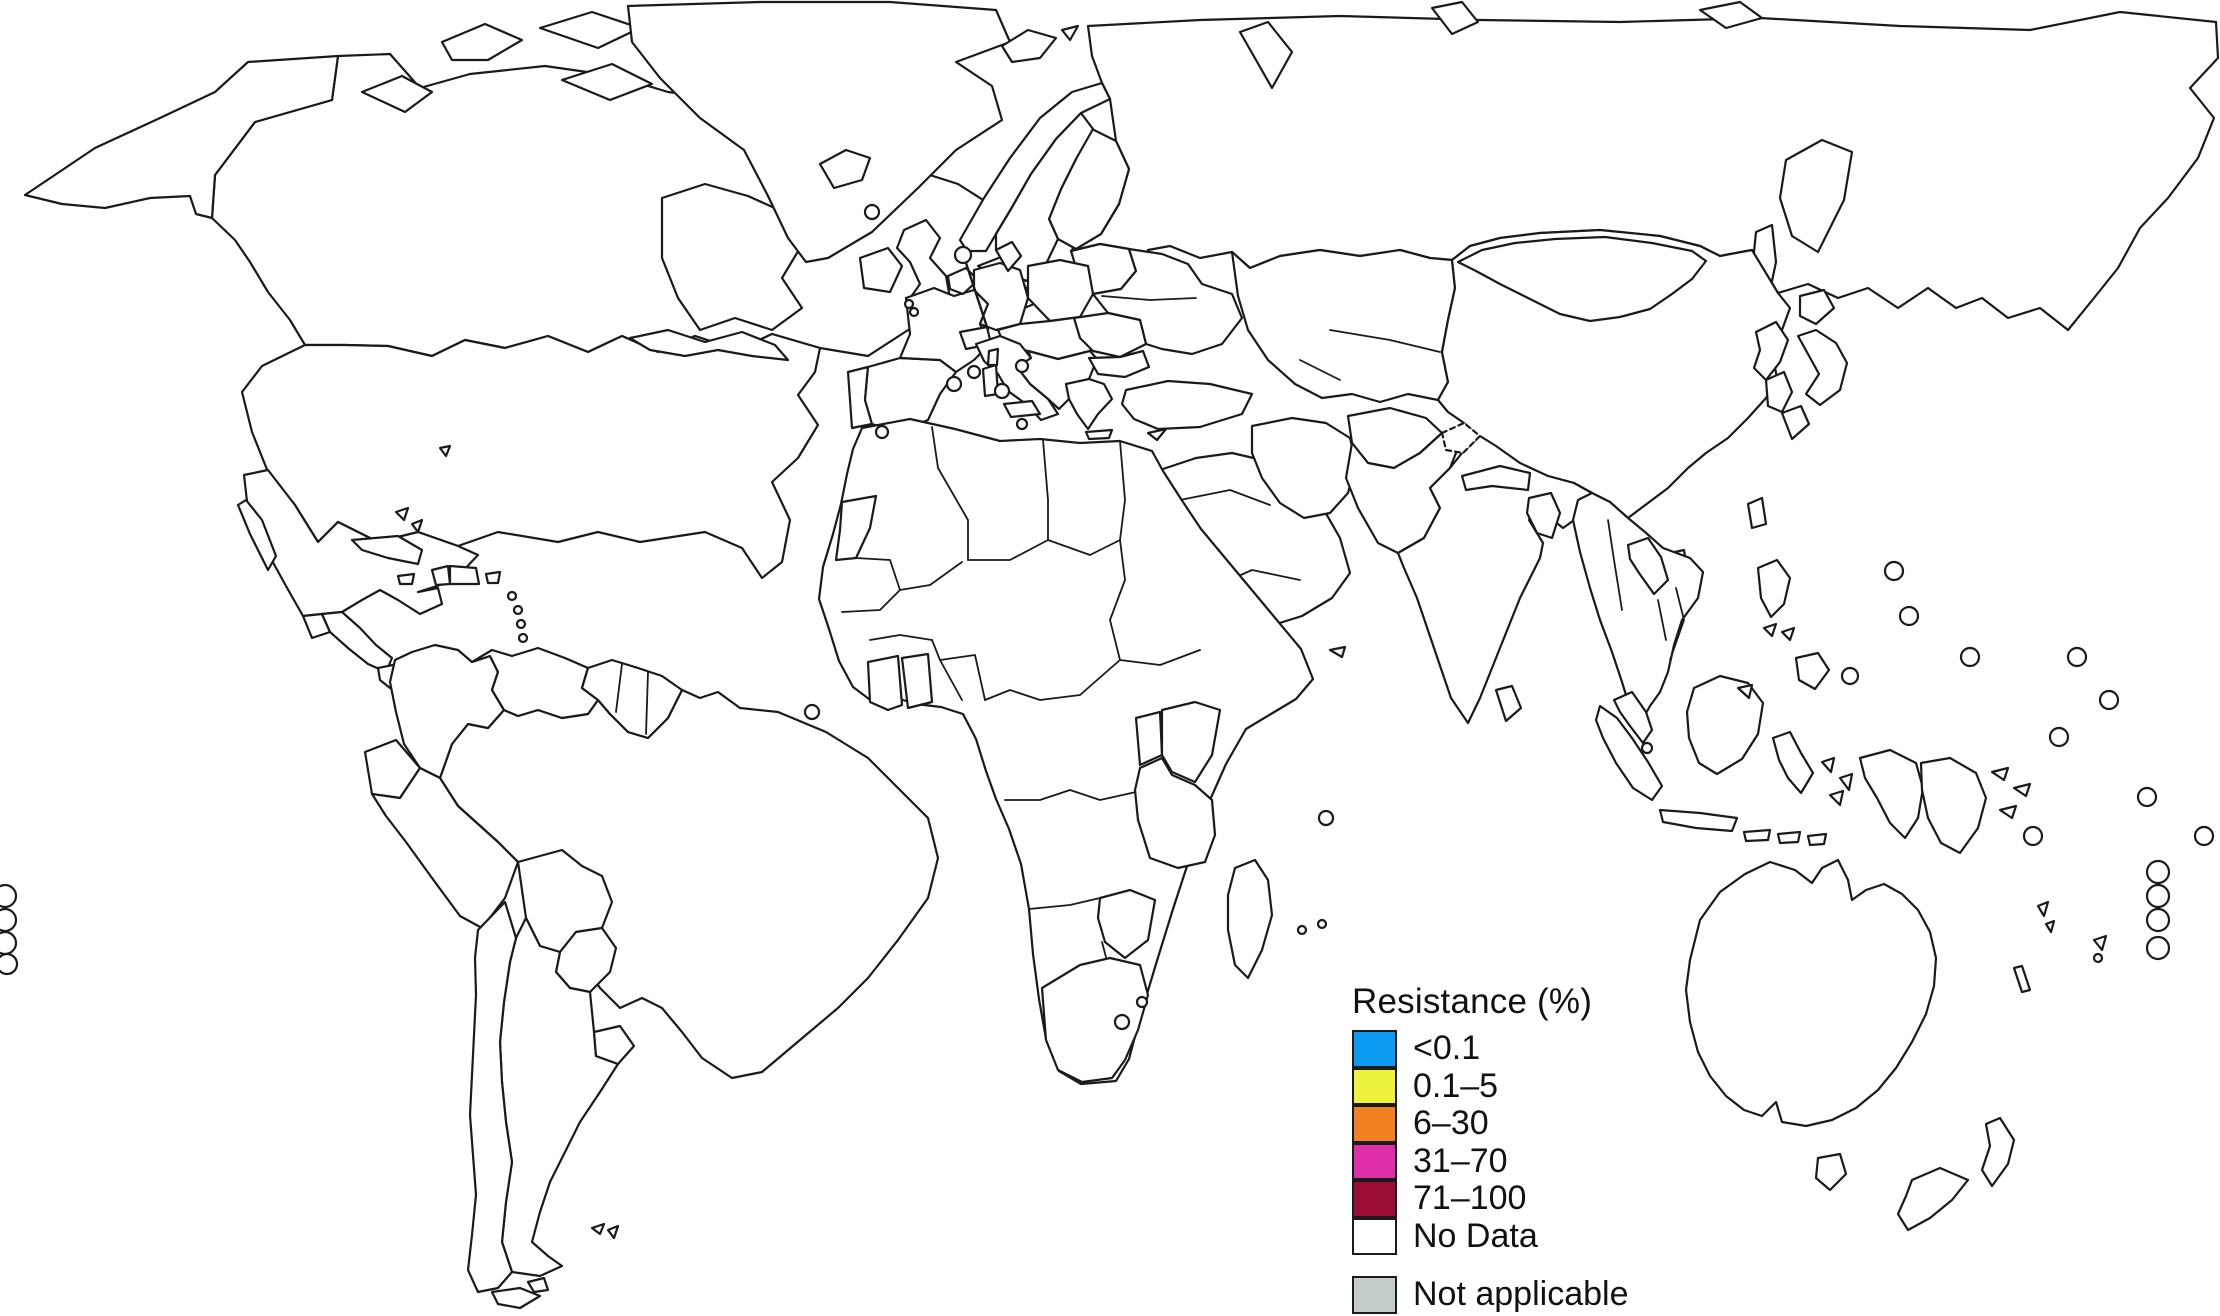 The width and height of the screenshot is (2220, 1316). What do you see at coordinates (1811, 993) in the screenshot?
I see `country-australia` at bounding box center [1811, 993].